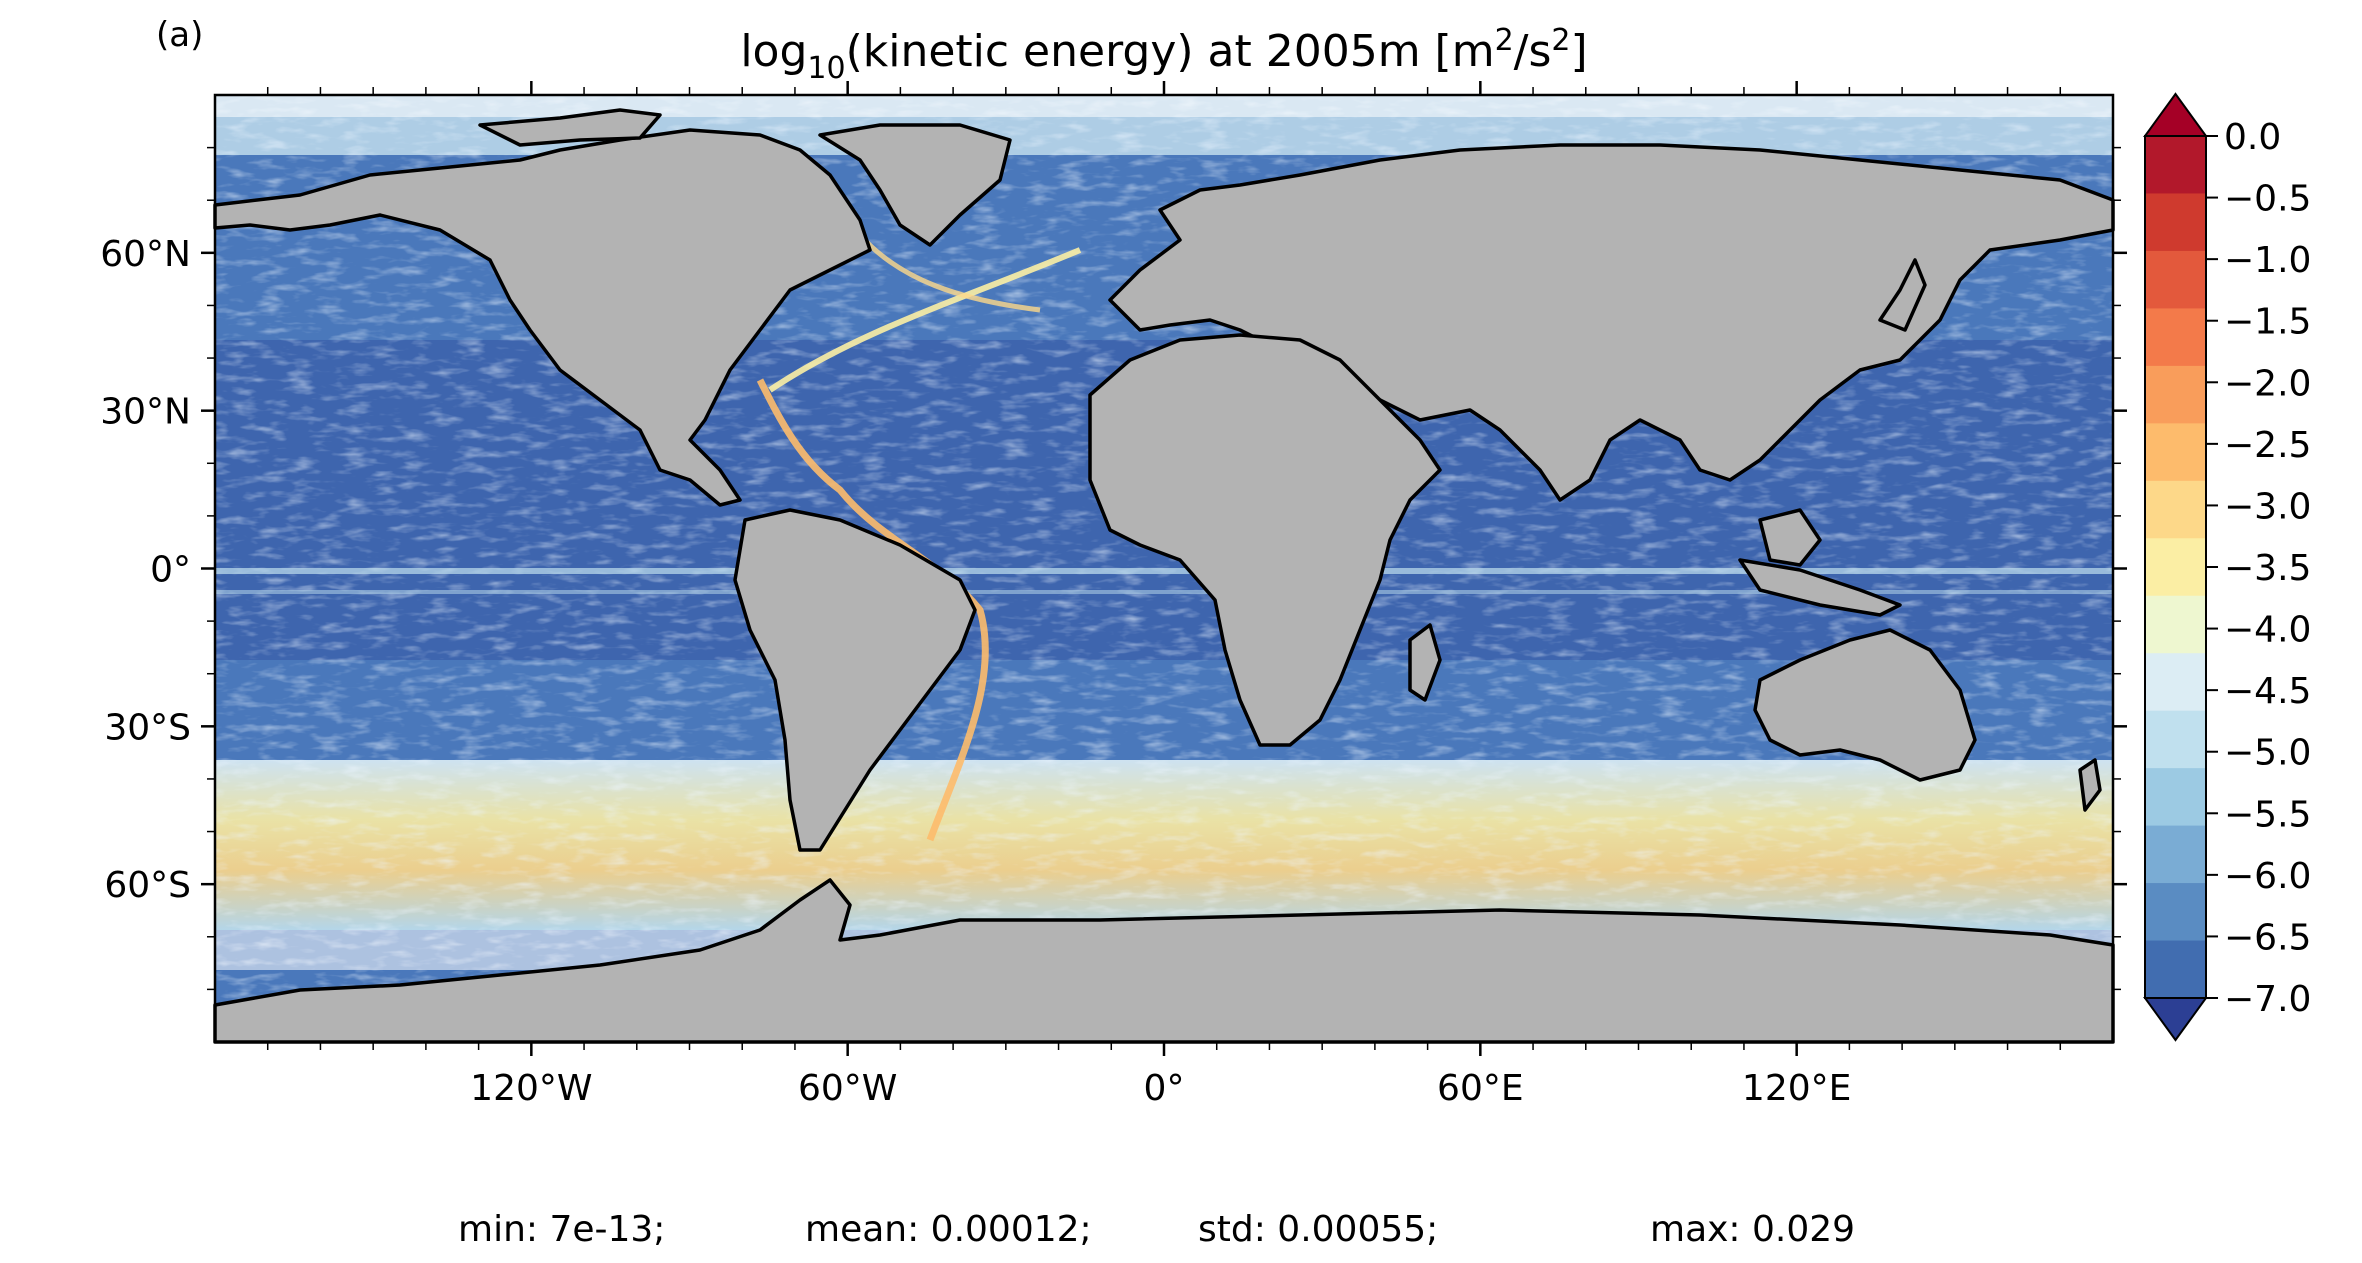 The image size is (2362, 1263). I want to click on colorbar-tick-label: −2.0, so click(2267, 383).